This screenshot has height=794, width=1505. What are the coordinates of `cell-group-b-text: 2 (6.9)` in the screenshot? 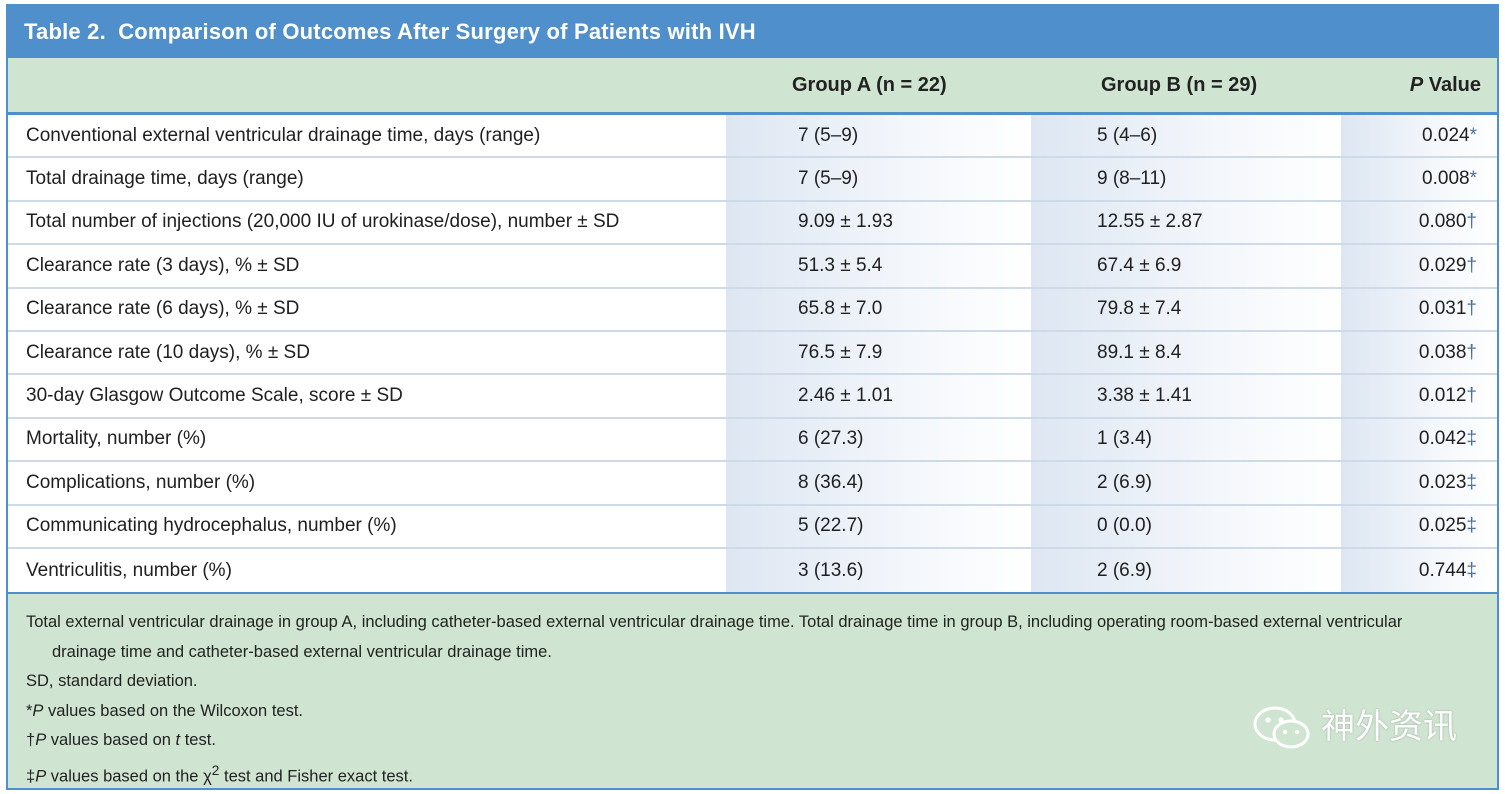 It's located at (1124, 482).